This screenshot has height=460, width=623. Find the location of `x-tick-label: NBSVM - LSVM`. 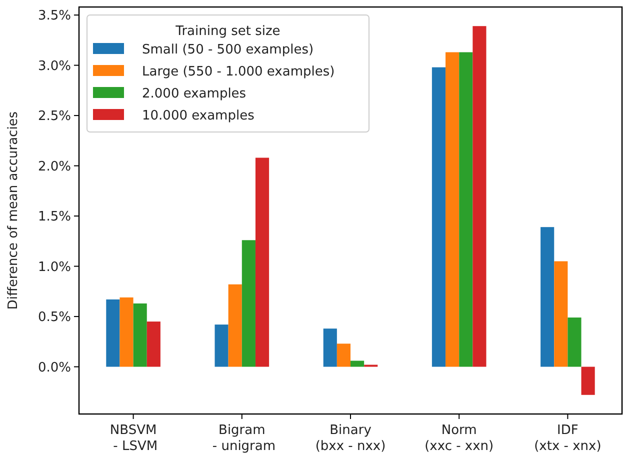

x-tick-label: NBSVM - LSVM is located at coordinates (133, 438).